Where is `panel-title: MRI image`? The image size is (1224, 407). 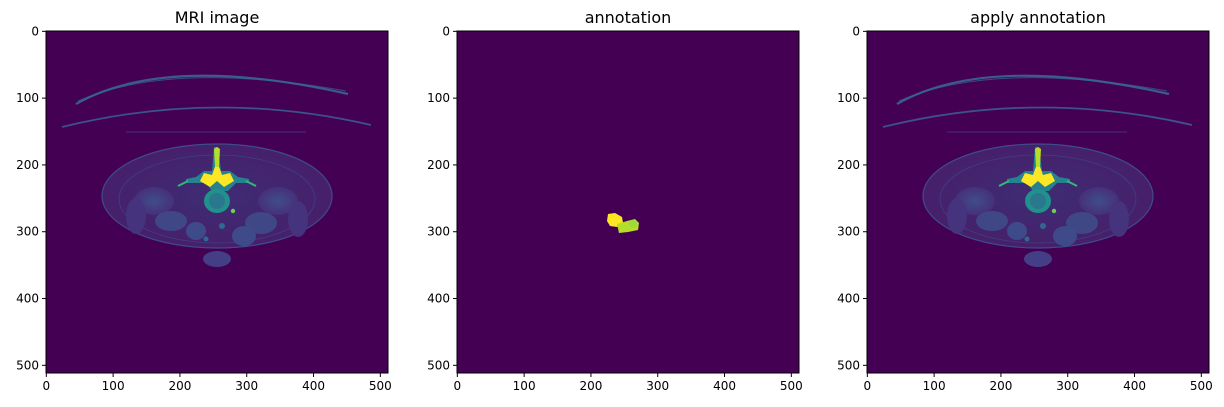
panel-title: MRI image is located at coordinates (217, 17).